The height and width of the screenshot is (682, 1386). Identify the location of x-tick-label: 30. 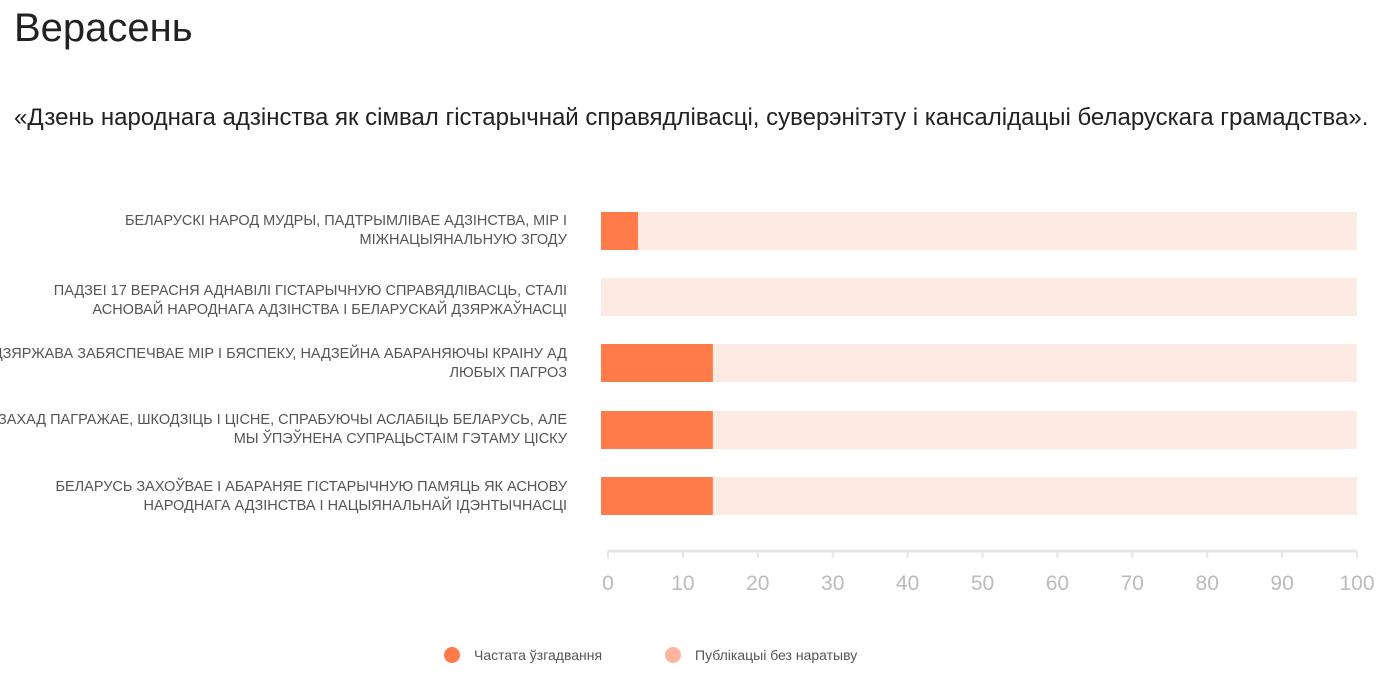
(832, 583).